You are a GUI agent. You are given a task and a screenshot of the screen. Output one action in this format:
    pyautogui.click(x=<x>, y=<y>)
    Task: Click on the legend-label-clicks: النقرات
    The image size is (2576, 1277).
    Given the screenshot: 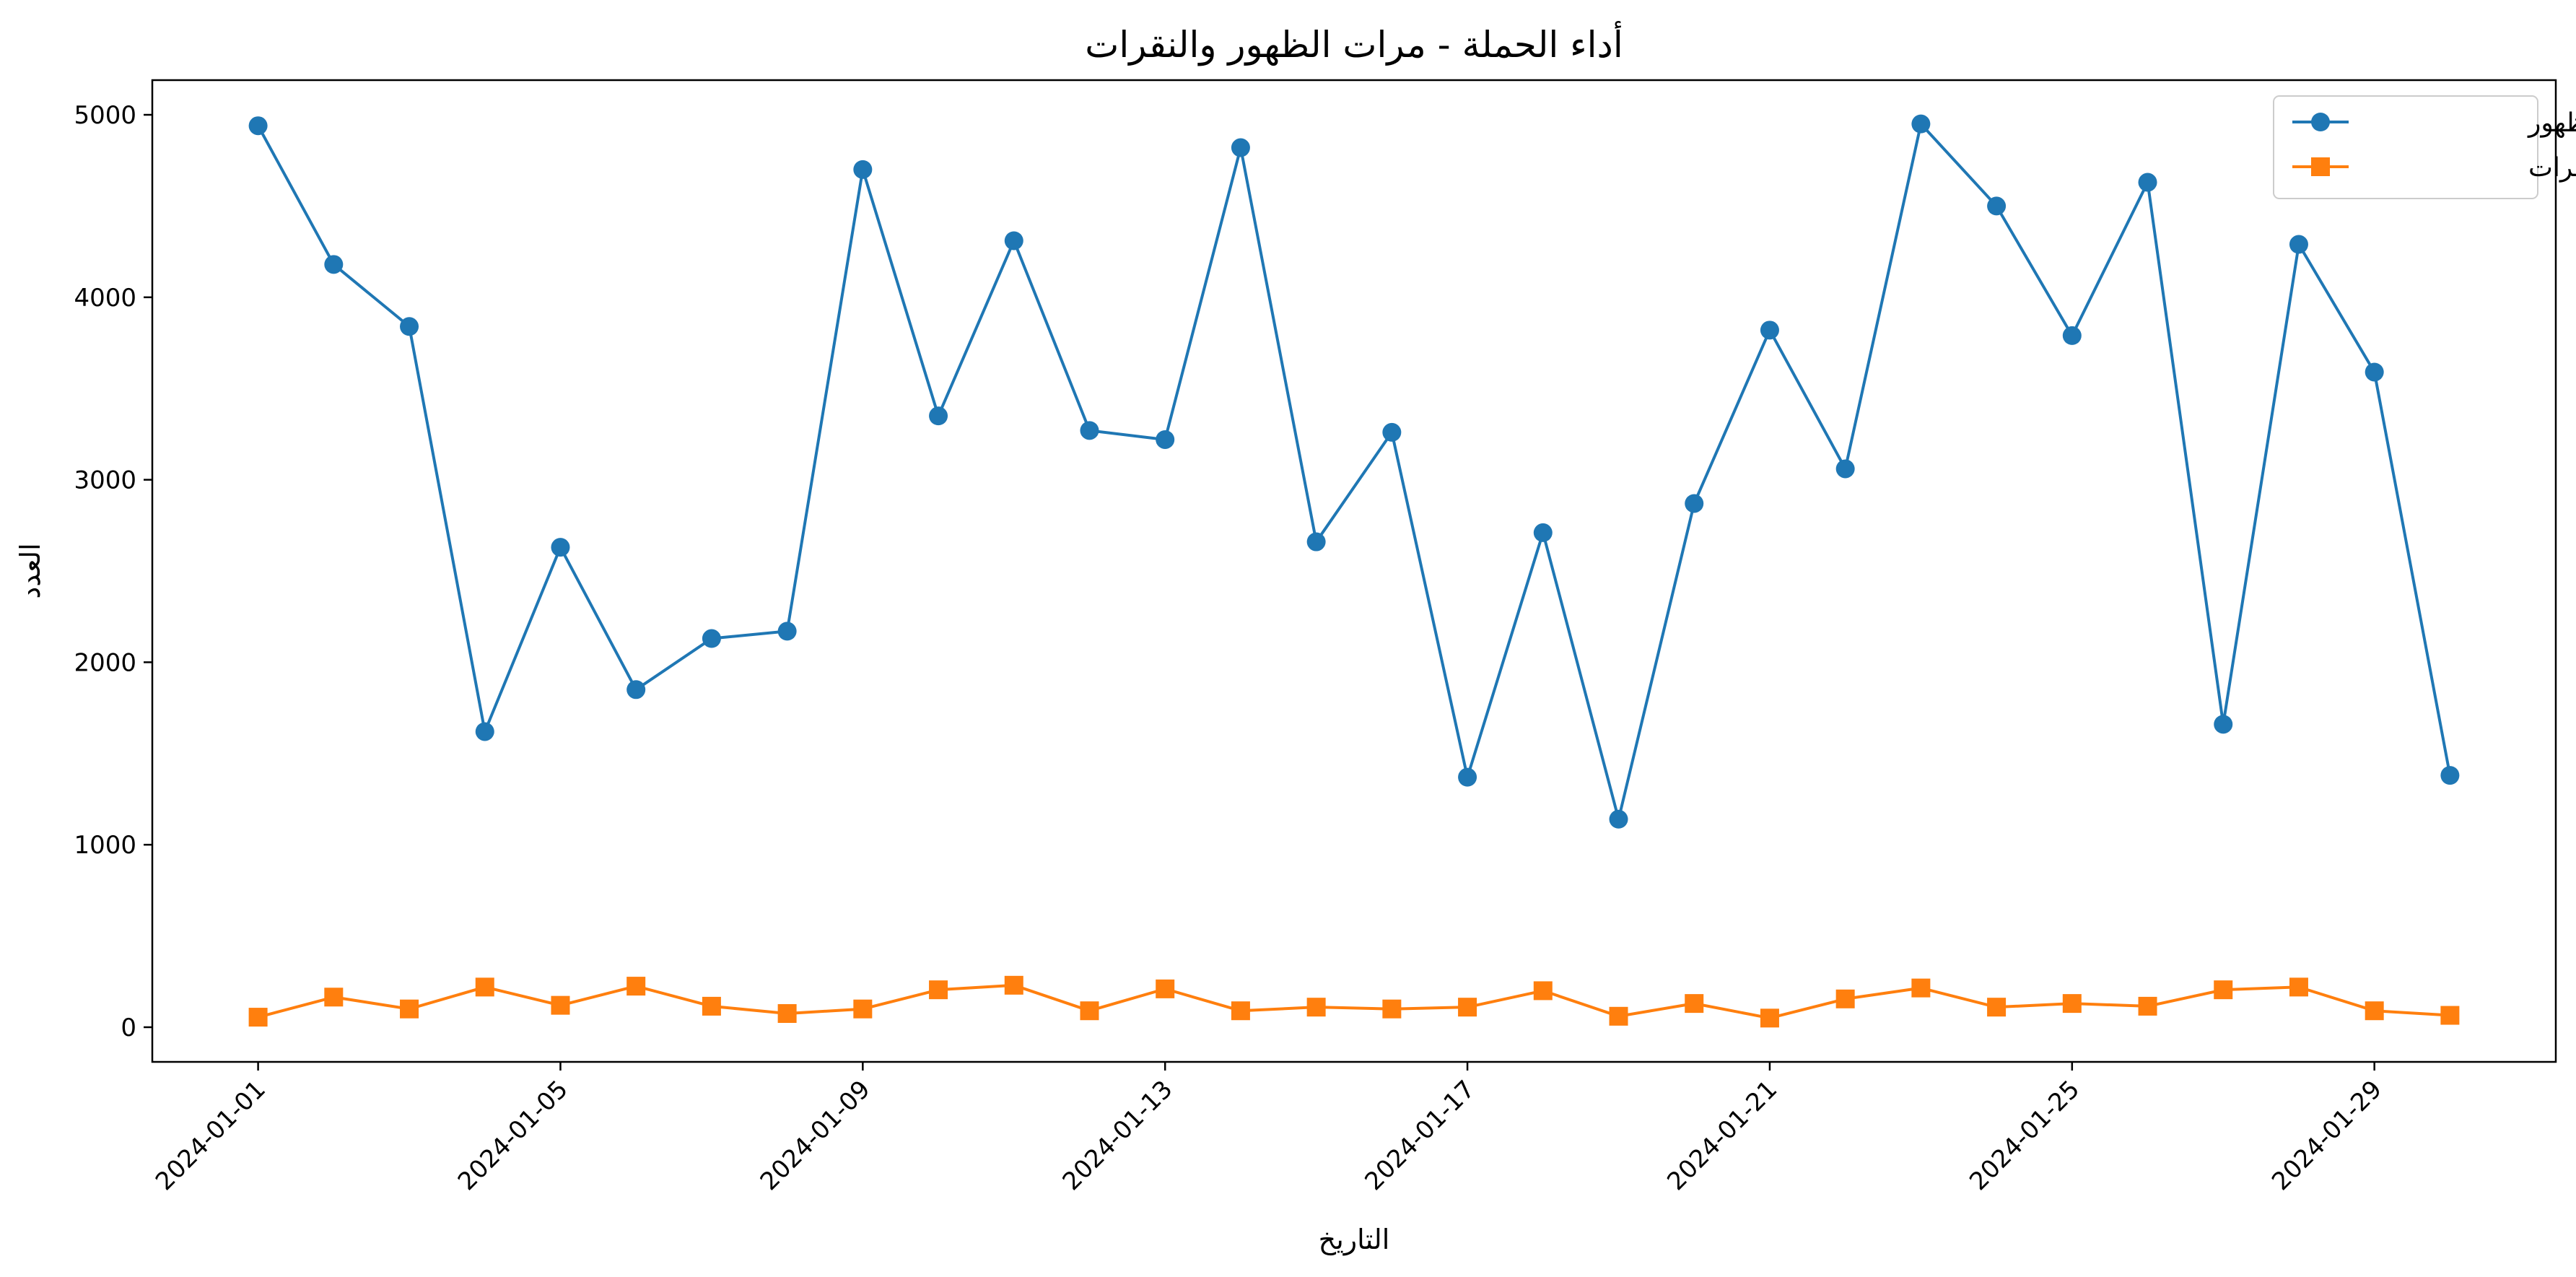 What is the action you would take?
    pyautogui.click(x=2552, y=168)
    